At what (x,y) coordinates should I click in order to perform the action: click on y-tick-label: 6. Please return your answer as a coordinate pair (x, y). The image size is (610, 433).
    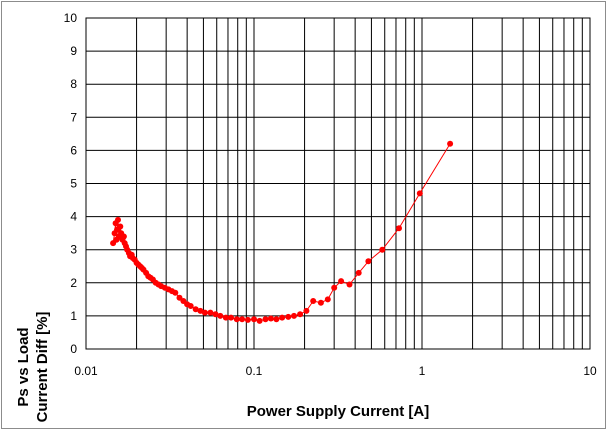
    Looking at the image, I should click on (73, 150).